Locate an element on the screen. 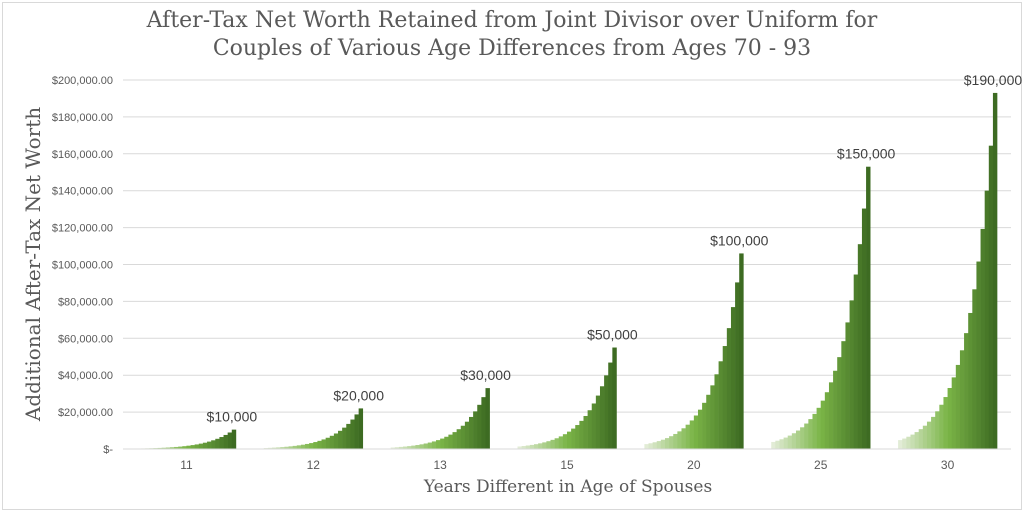 This screenshot has width=1024, height=512. y-tick-label: $40,000.00 is located at coordinates (85, 376).